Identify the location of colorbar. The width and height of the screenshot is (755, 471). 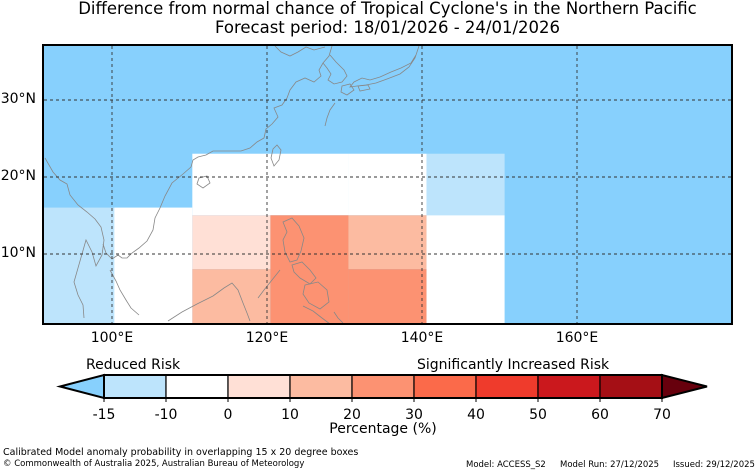
(382, 386).